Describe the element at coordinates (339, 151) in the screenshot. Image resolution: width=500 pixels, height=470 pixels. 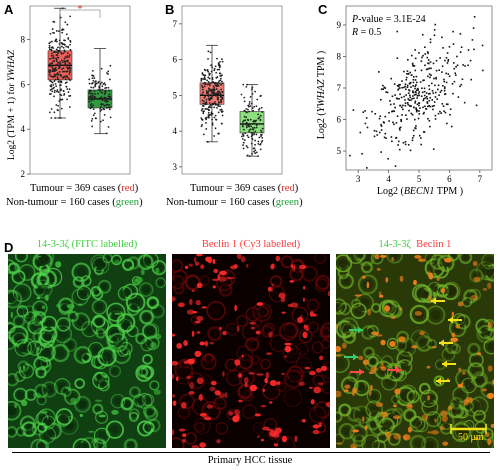
I see `y-tick-label: 5` at that location.